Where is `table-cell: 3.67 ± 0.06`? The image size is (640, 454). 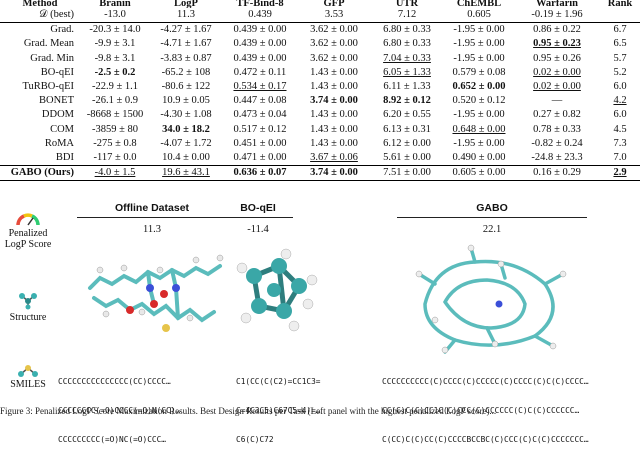 table-cell: 3.67 ± 0.06 is located at coordinates (334, 158).